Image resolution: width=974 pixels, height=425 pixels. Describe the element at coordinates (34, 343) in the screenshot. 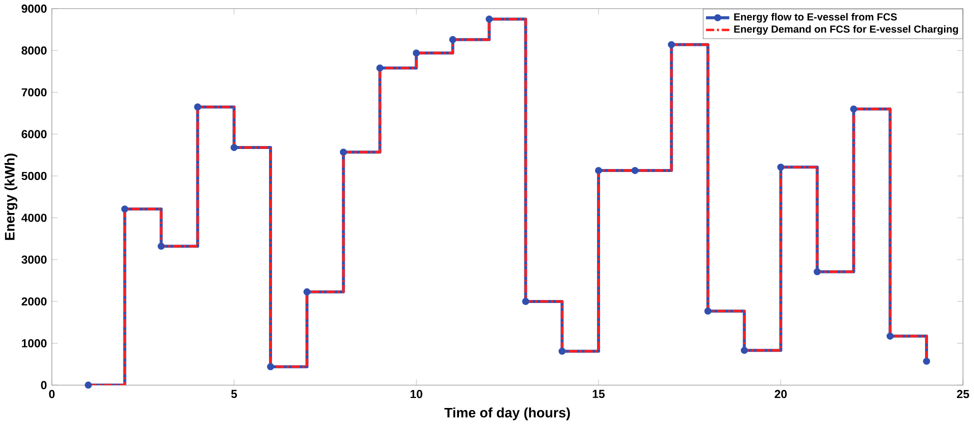

I see `y-tick-label: 1000` at that location.